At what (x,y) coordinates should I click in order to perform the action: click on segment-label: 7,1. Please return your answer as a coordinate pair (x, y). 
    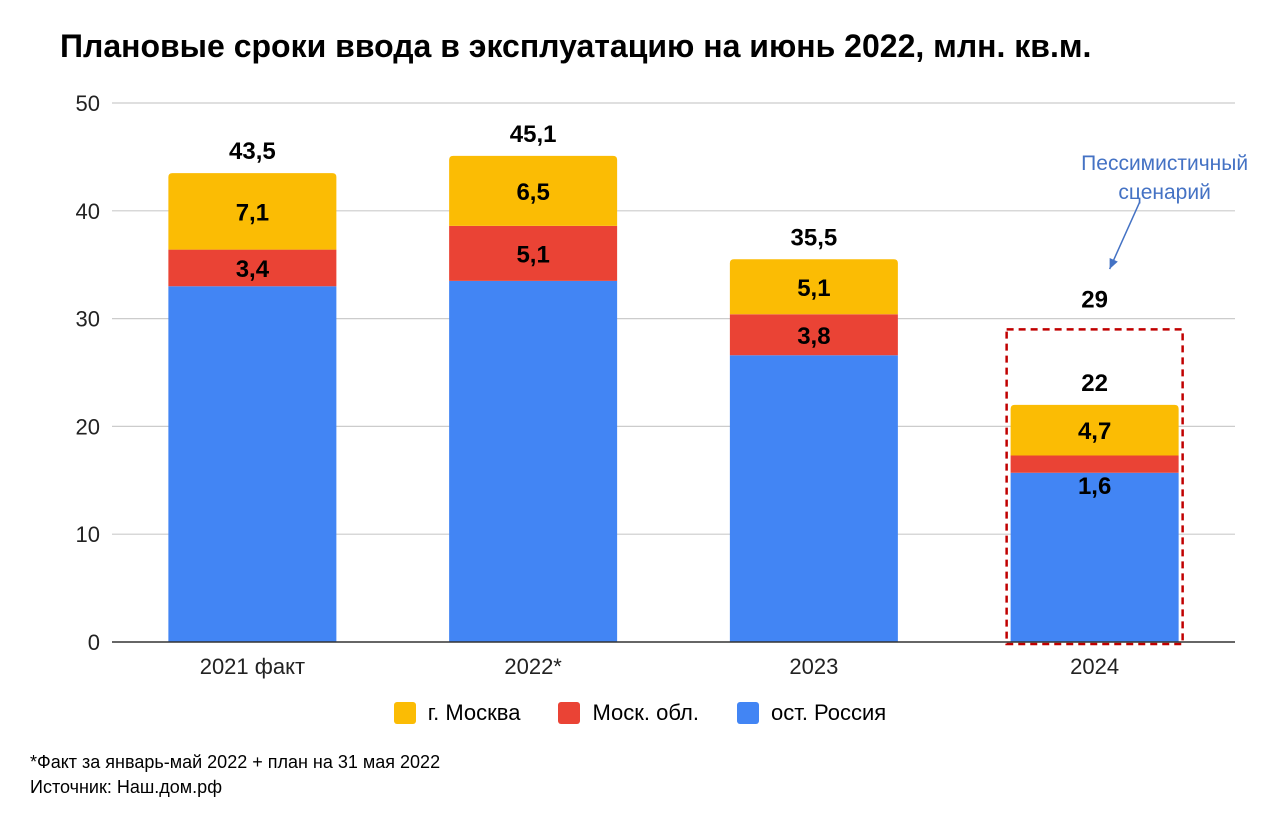
    Looking at the image, I should click on (252, 212).